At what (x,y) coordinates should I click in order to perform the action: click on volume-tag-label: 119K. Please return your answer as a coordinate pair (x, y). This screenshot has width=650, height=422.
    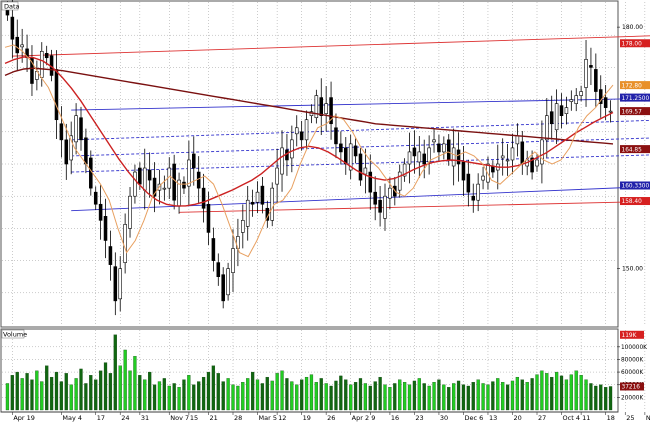
    Looking at the image, I should click on (629, 336).